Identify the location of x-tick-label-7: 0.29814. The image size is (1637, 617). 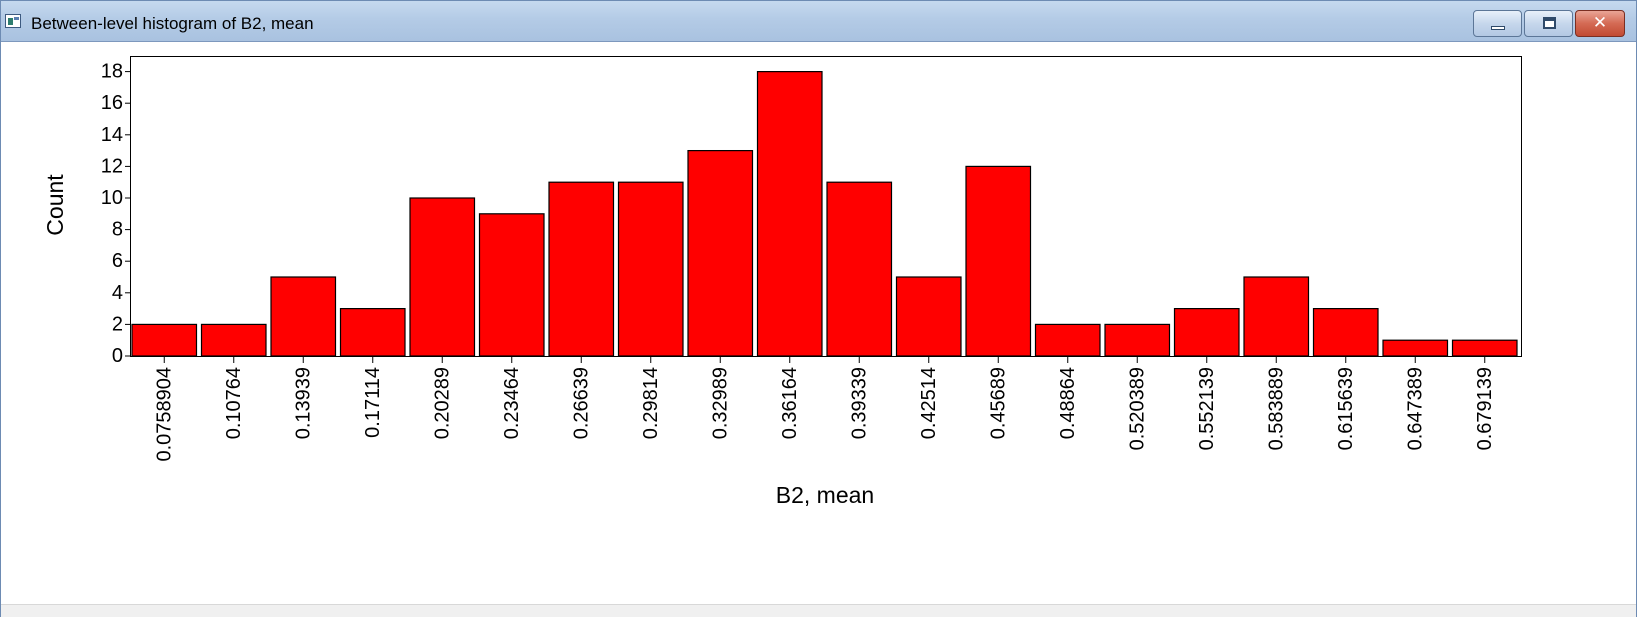
(651, 403).